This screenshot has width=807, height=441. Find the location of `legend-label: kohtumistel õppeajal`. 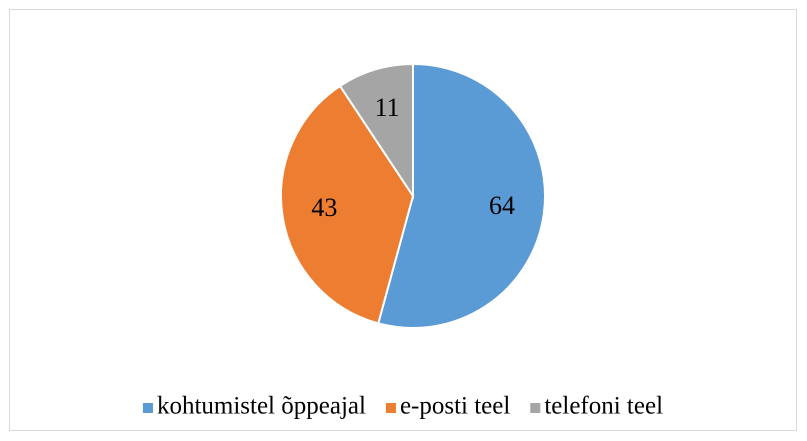

legend-label: kohtumistel õppeajal is located at coordinates (261, 406).